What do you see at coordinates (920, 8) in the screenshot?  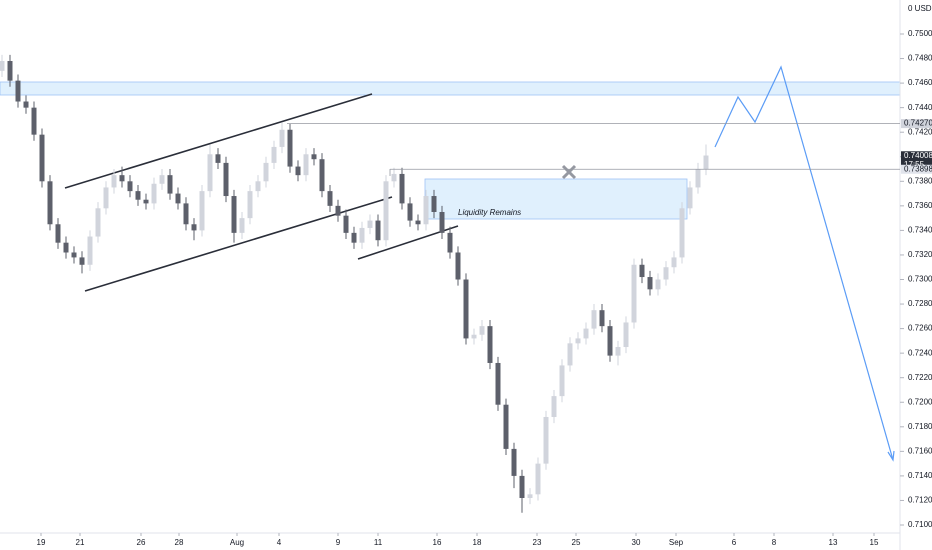 I see `currency-label: 0 USD` at bounding box center [920, 8].